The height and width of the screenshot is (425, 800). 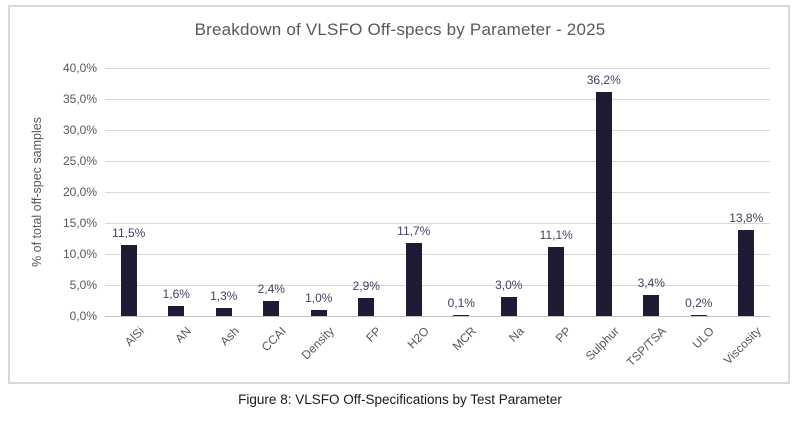 I want to click on bar-value-label: 36,2%, so click(x=603, y=79).